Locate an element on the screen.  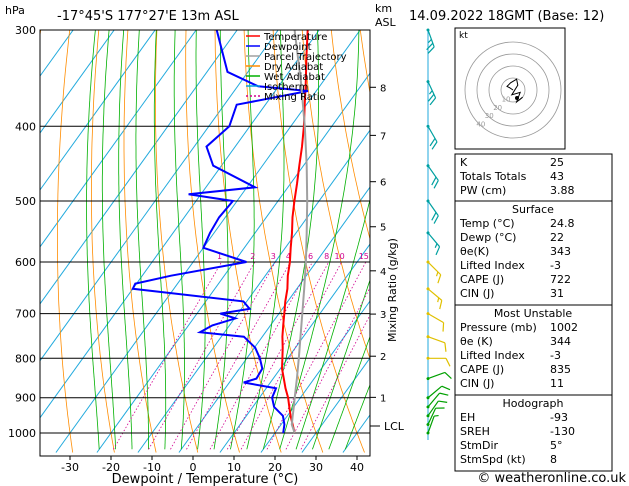
km-tick-label: 8 is located at coordinates (383, 88).